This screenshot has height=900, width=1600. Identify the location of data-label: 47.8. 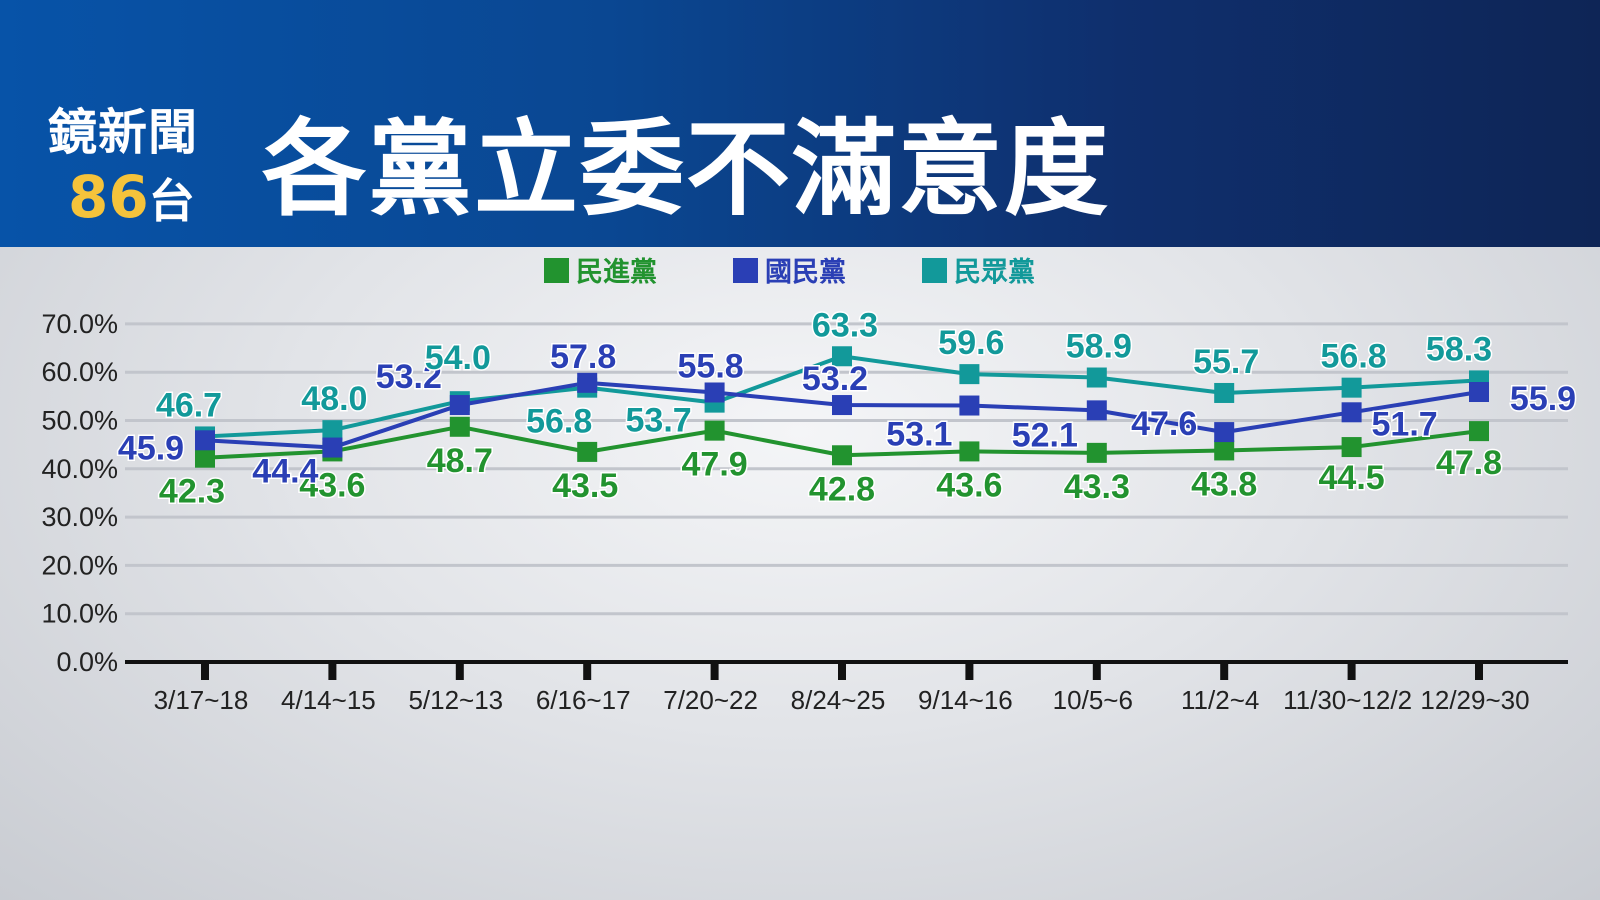
(1469, 463).